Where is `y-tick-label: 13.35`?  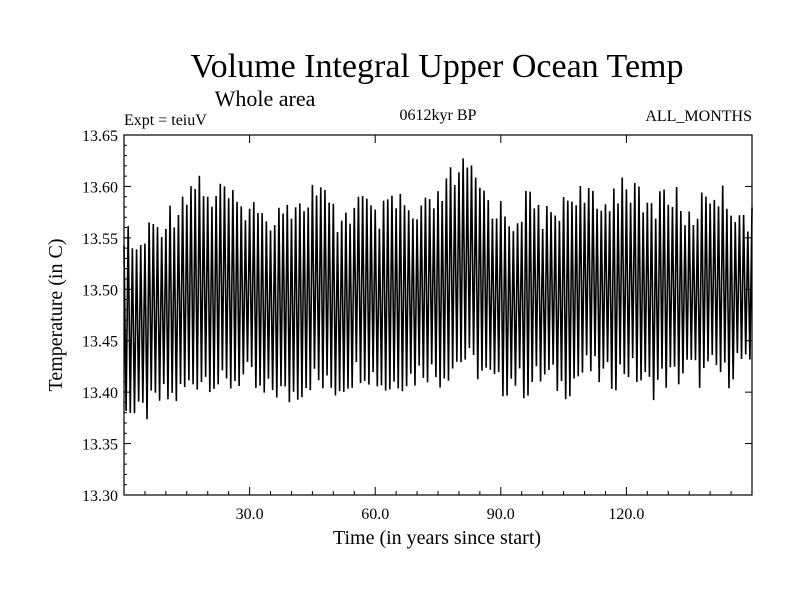
y-tick-label: 13.35 is located at coordinates (100, 445).